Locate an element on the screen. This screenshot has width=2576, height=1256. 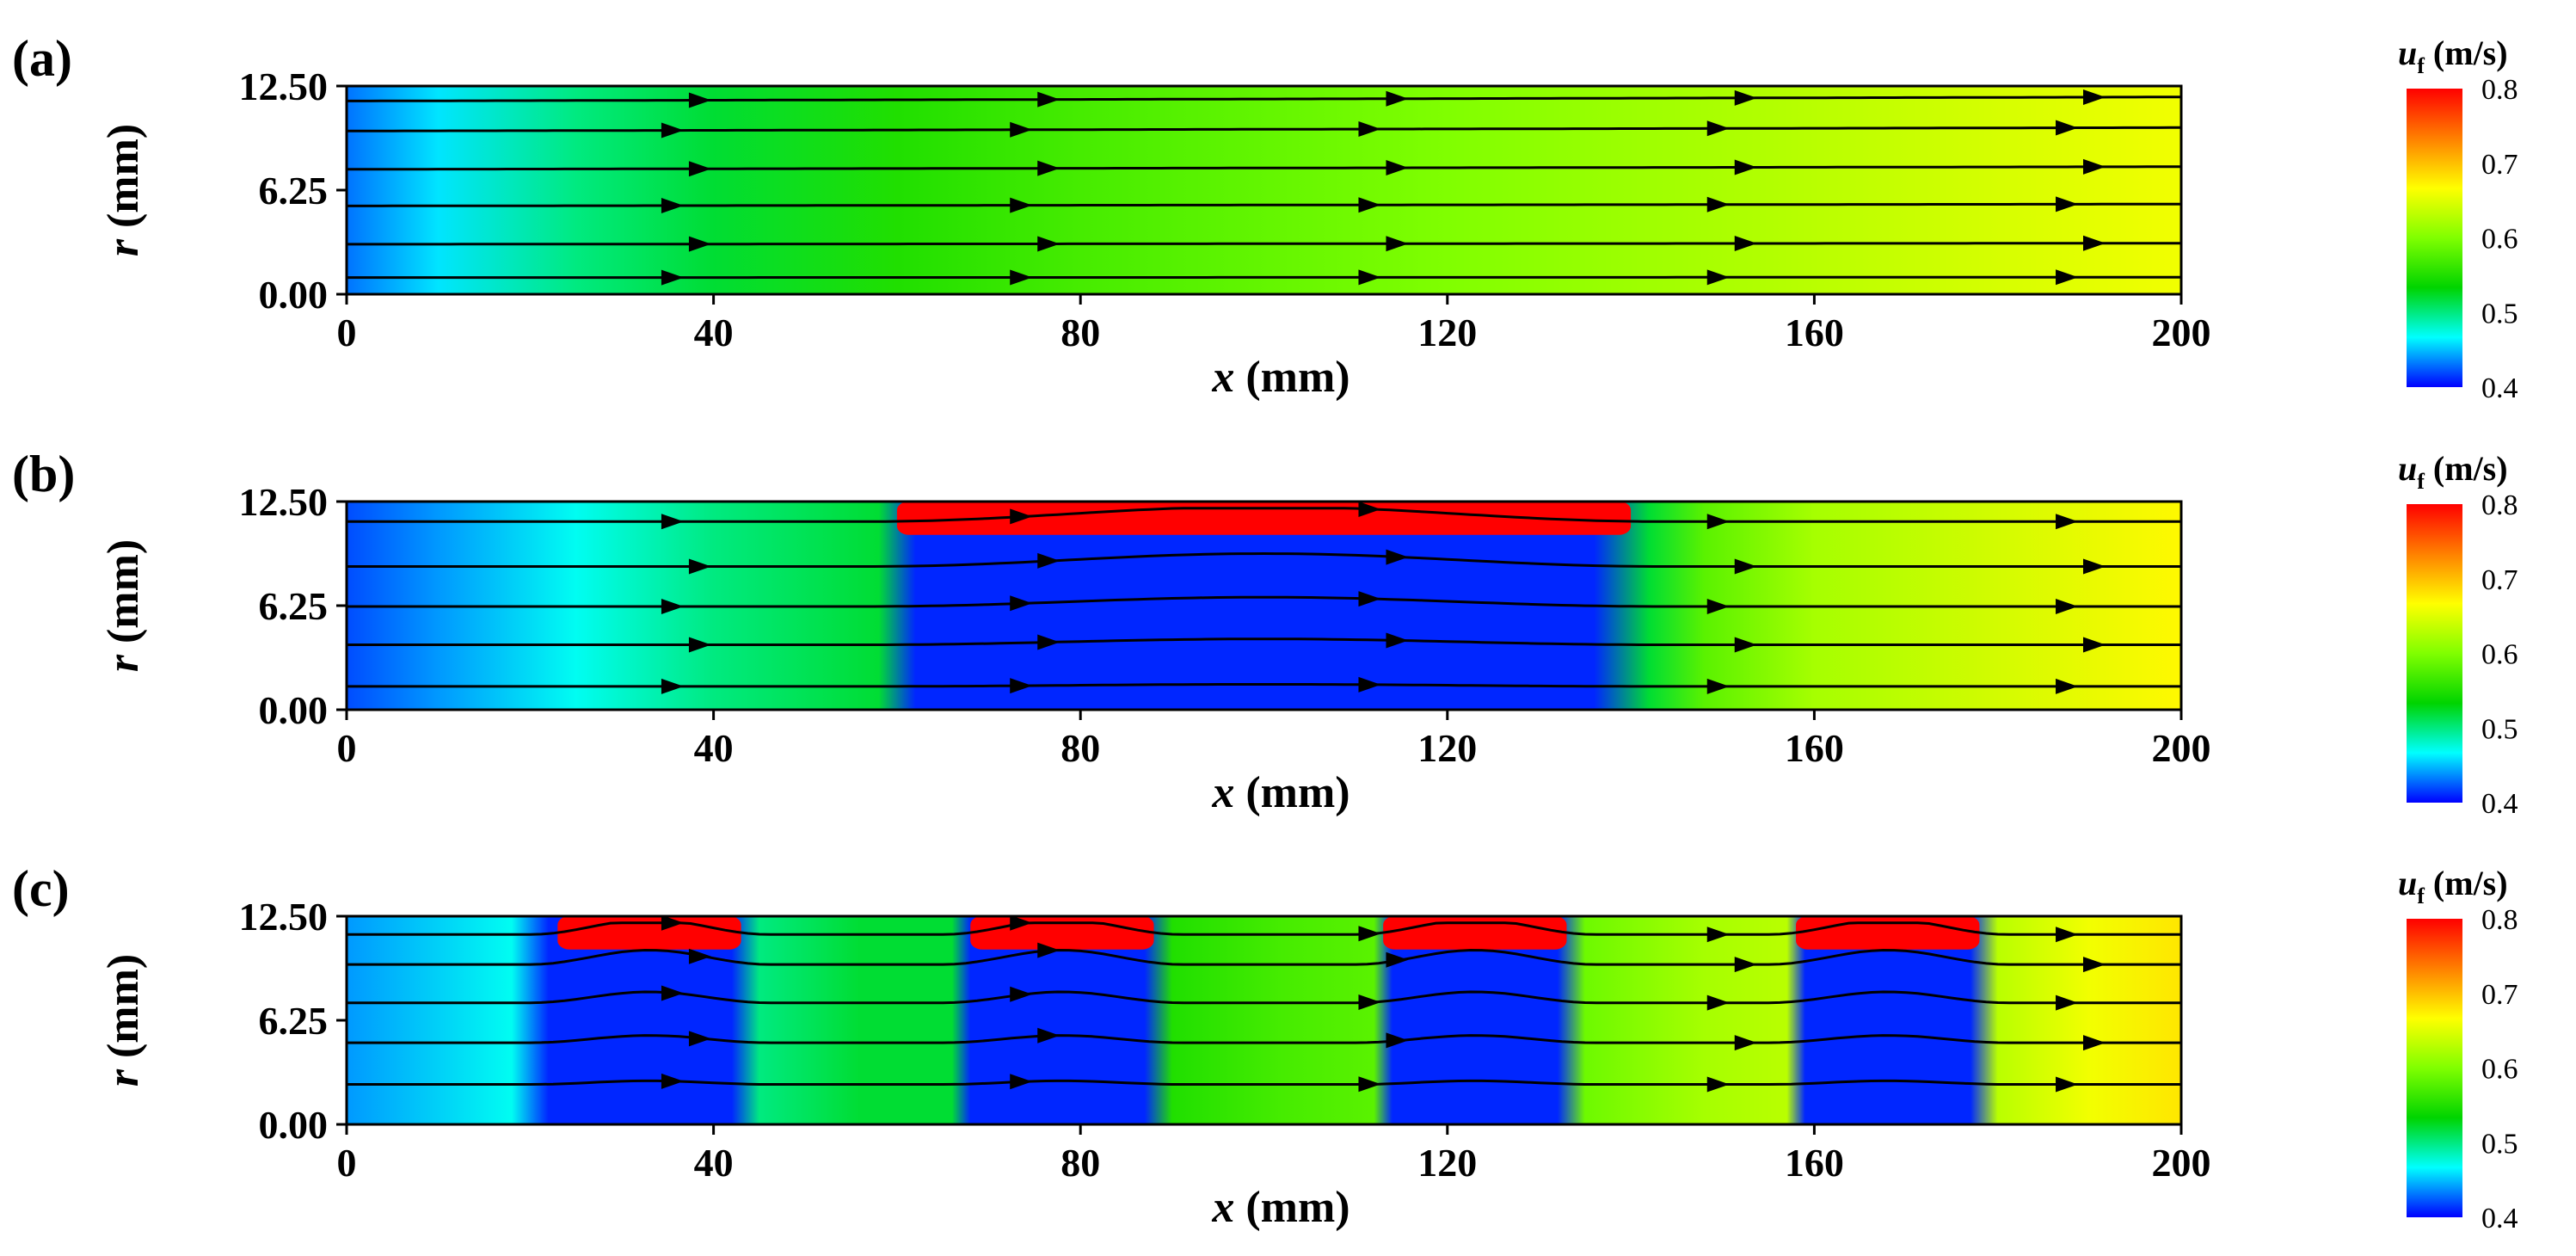
velocity-field is located at coordinates (1264, 190).